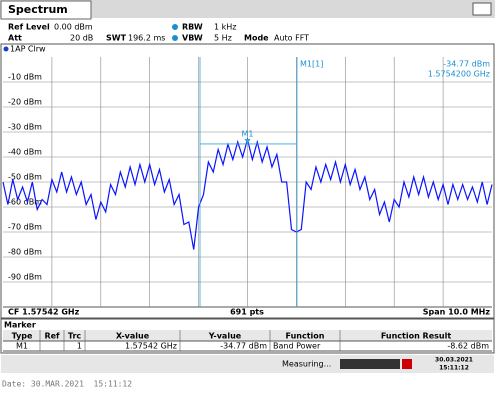 This screenshot has width=495, height=400. What do you see at coordinates (192, 38) in the screenshot?
I see `label: VBW` at bounding box center [192, 38].